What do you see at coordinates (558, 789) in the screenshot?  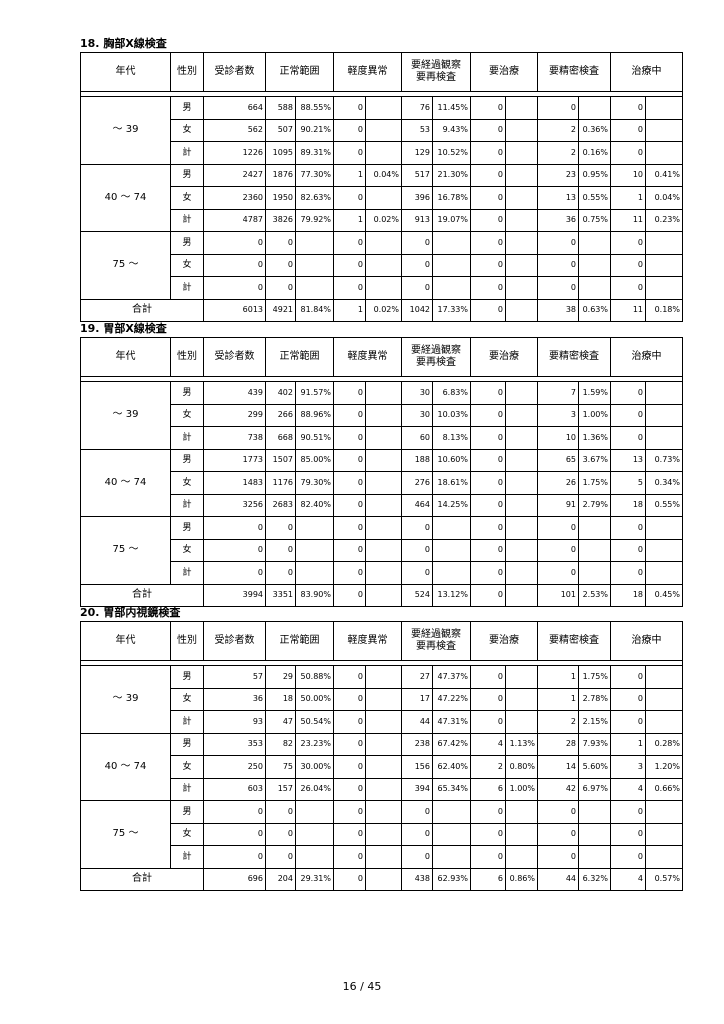 I see `value-cell: 42` at bounding box center [558, 789].